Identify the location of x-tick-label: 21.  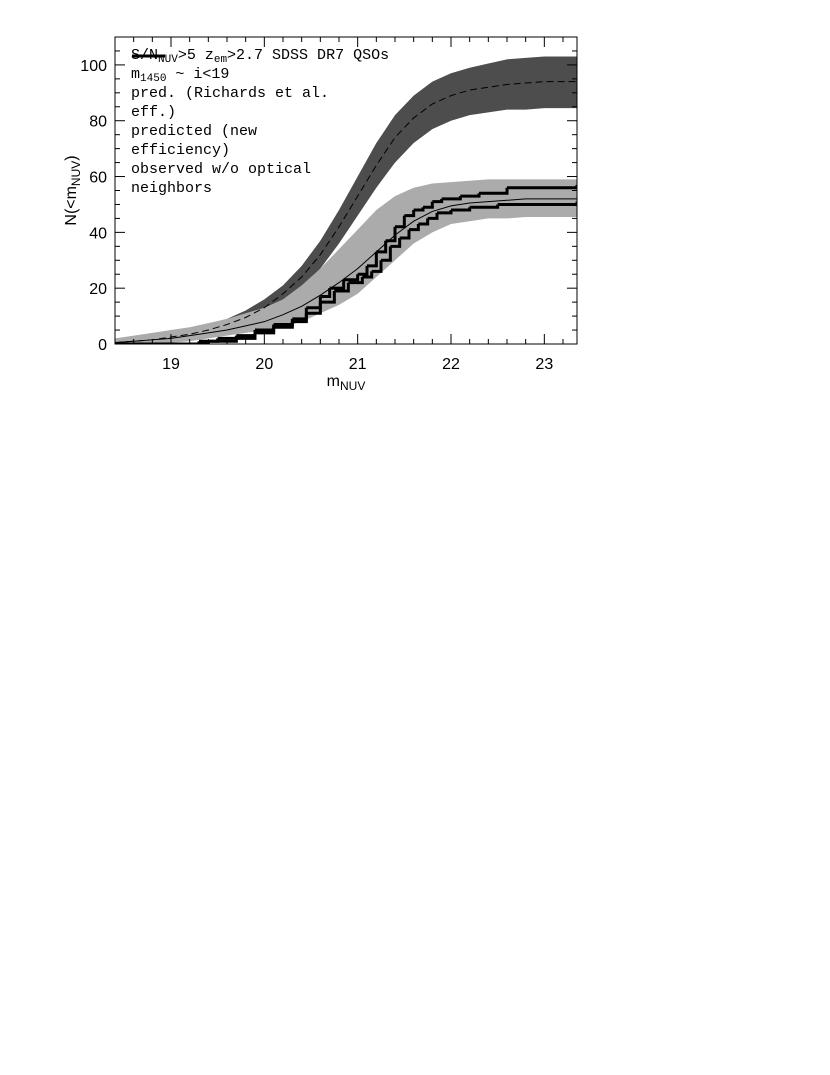
(358, 364).